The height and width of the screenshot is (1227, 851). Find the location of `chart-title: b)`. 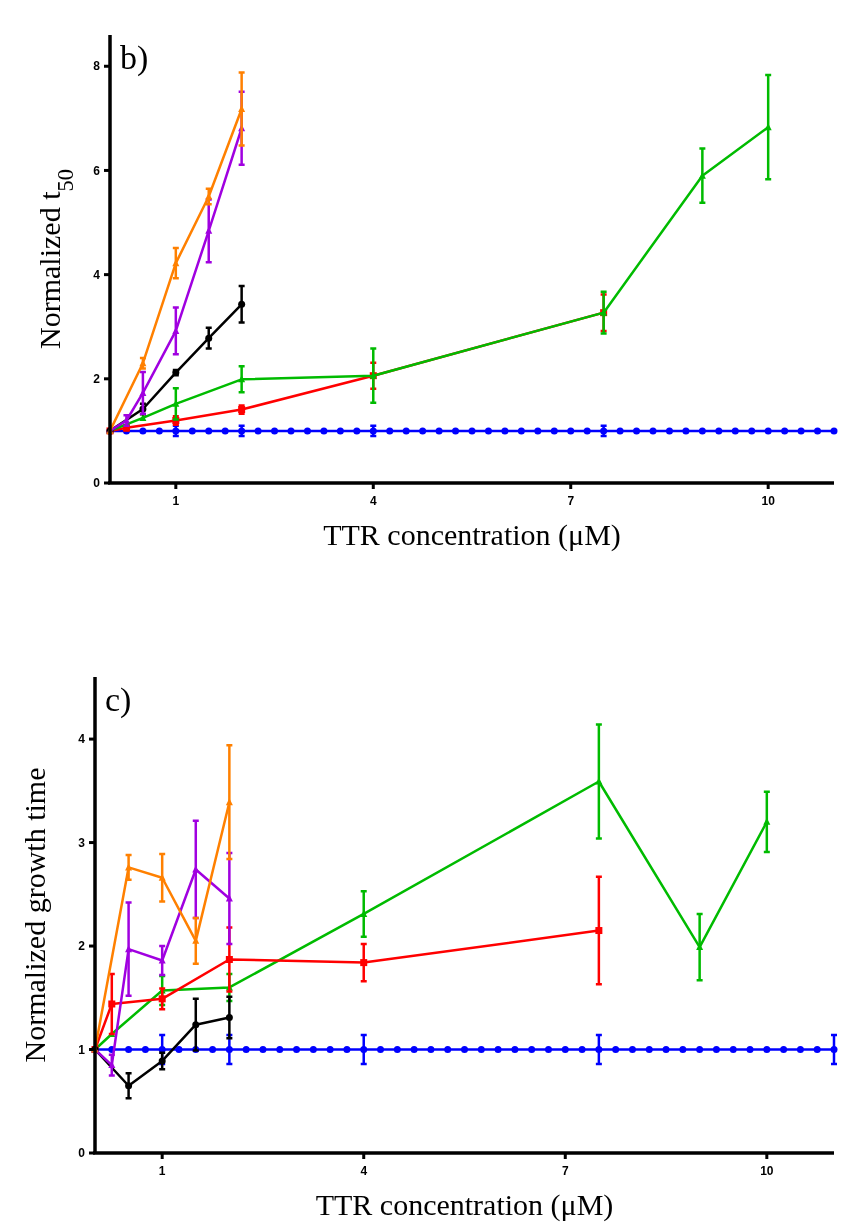

chart-title: b) is located at coordinates (134, 58).